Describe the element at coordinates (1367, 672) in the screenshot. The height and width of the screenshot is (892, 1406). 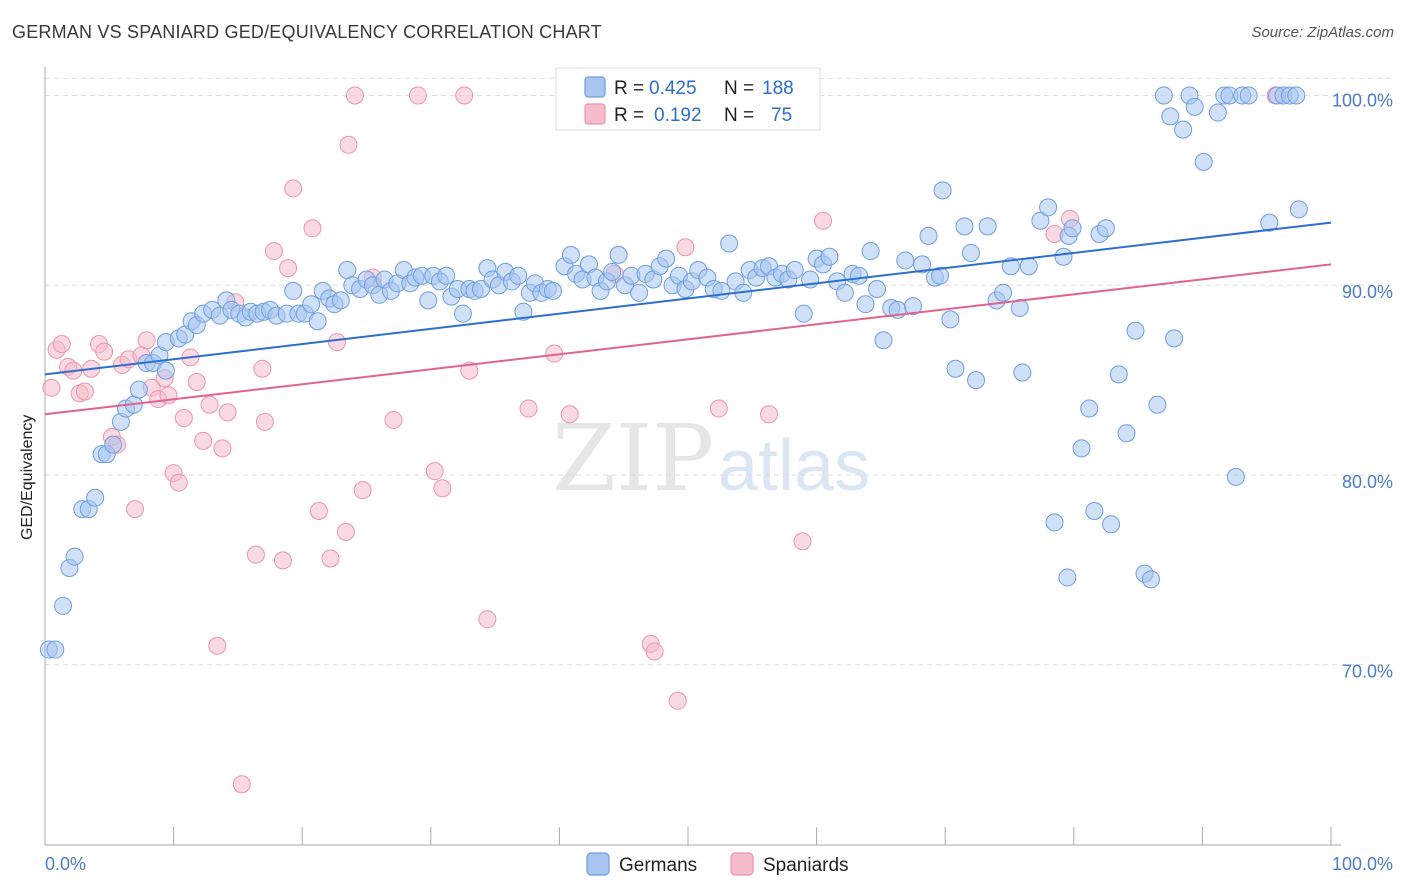
I see `y-tick-label: 70.0%` at that location.